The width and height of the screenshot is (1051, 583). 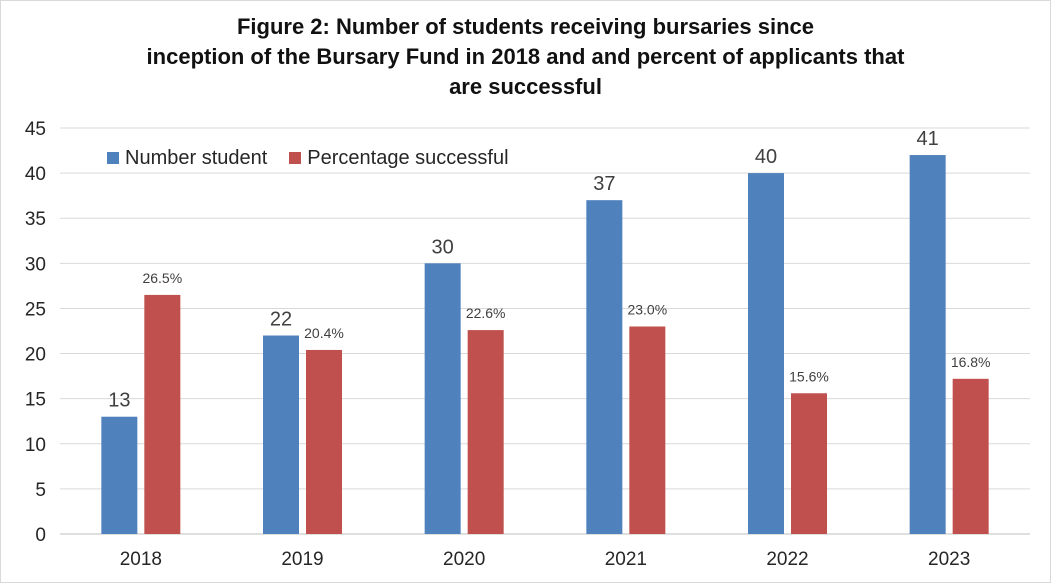 What do you see at coordinates (119, 475) in the screenshot?
I see `bar-number-student-2018` at bounding box center [119, 475].